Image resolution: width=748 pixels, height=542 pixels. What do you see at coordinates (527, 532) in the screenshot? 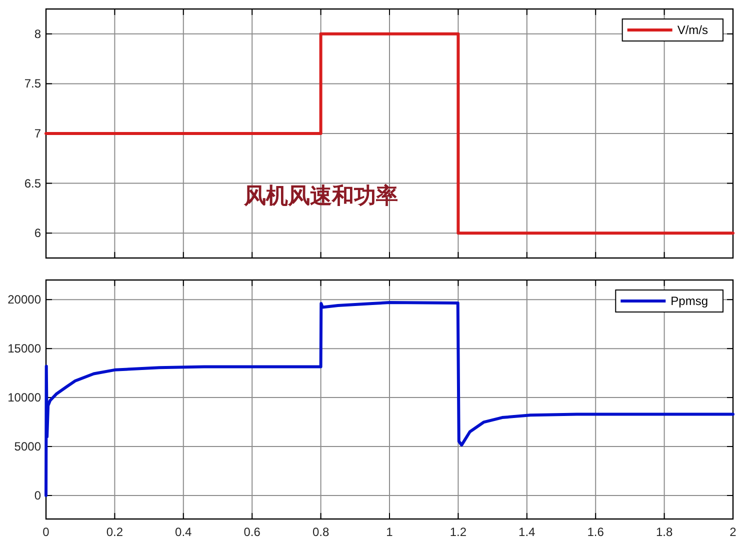
I see `x-tick-label: 1.4` at bounding box center [527, 532].